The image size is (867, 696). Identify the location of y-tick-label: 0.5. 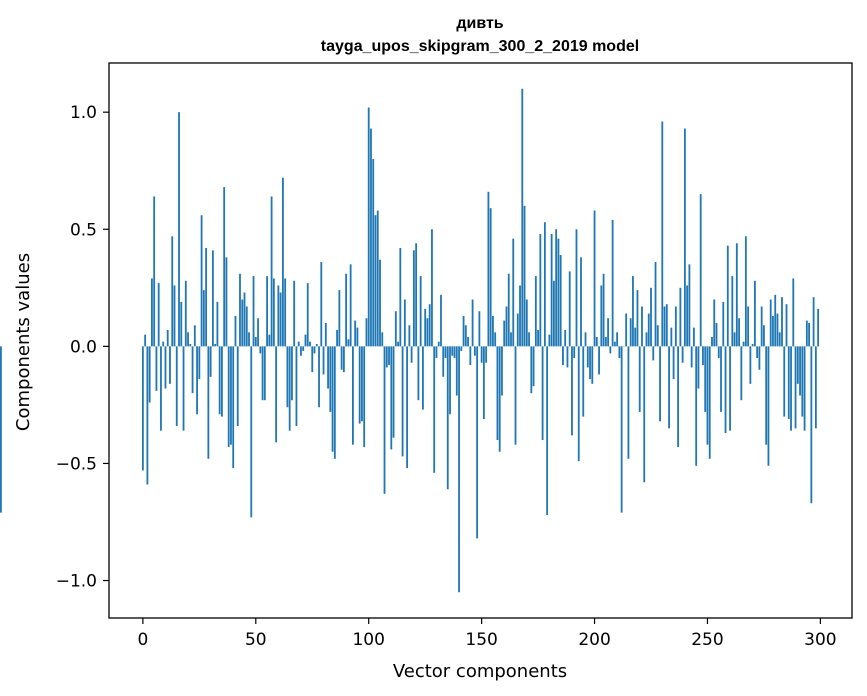
(83, 230).